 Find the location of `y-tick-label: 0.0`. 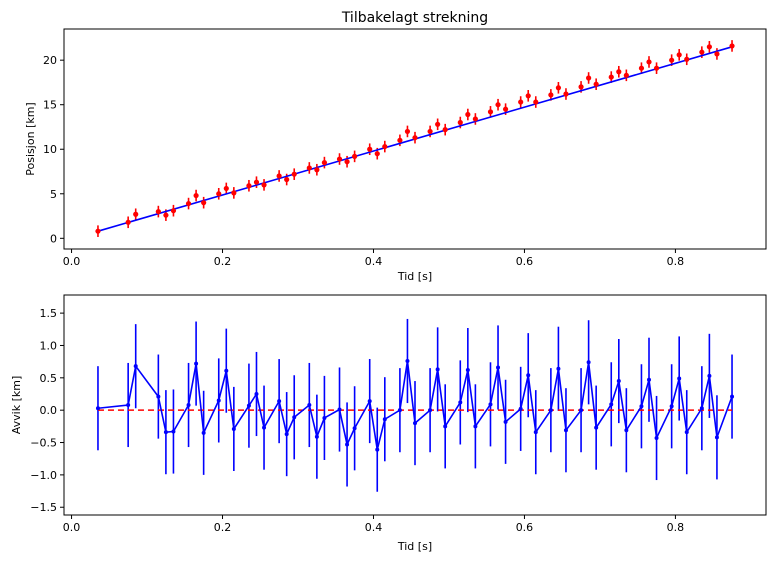

y-tick-label: 0.0 is located at coordinates (49, 410).